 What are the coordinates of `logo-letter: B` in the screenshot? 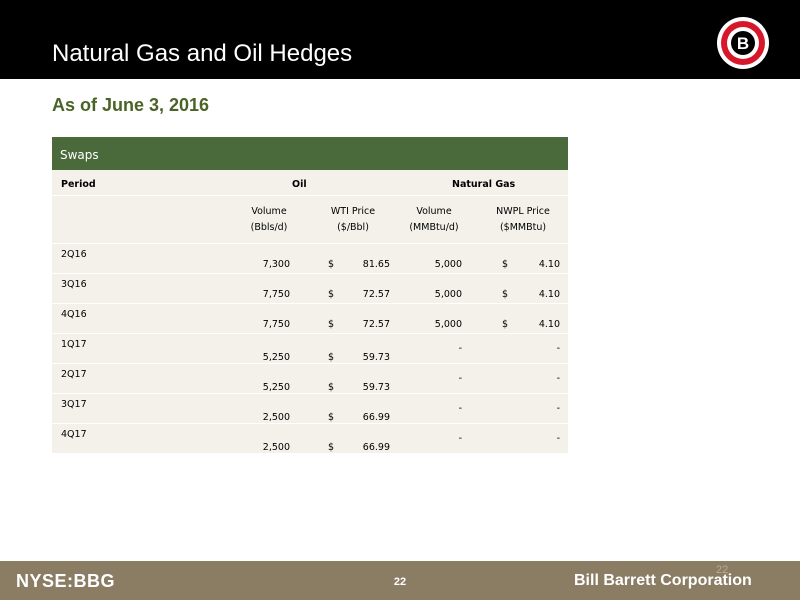 It's located at (743, 43).